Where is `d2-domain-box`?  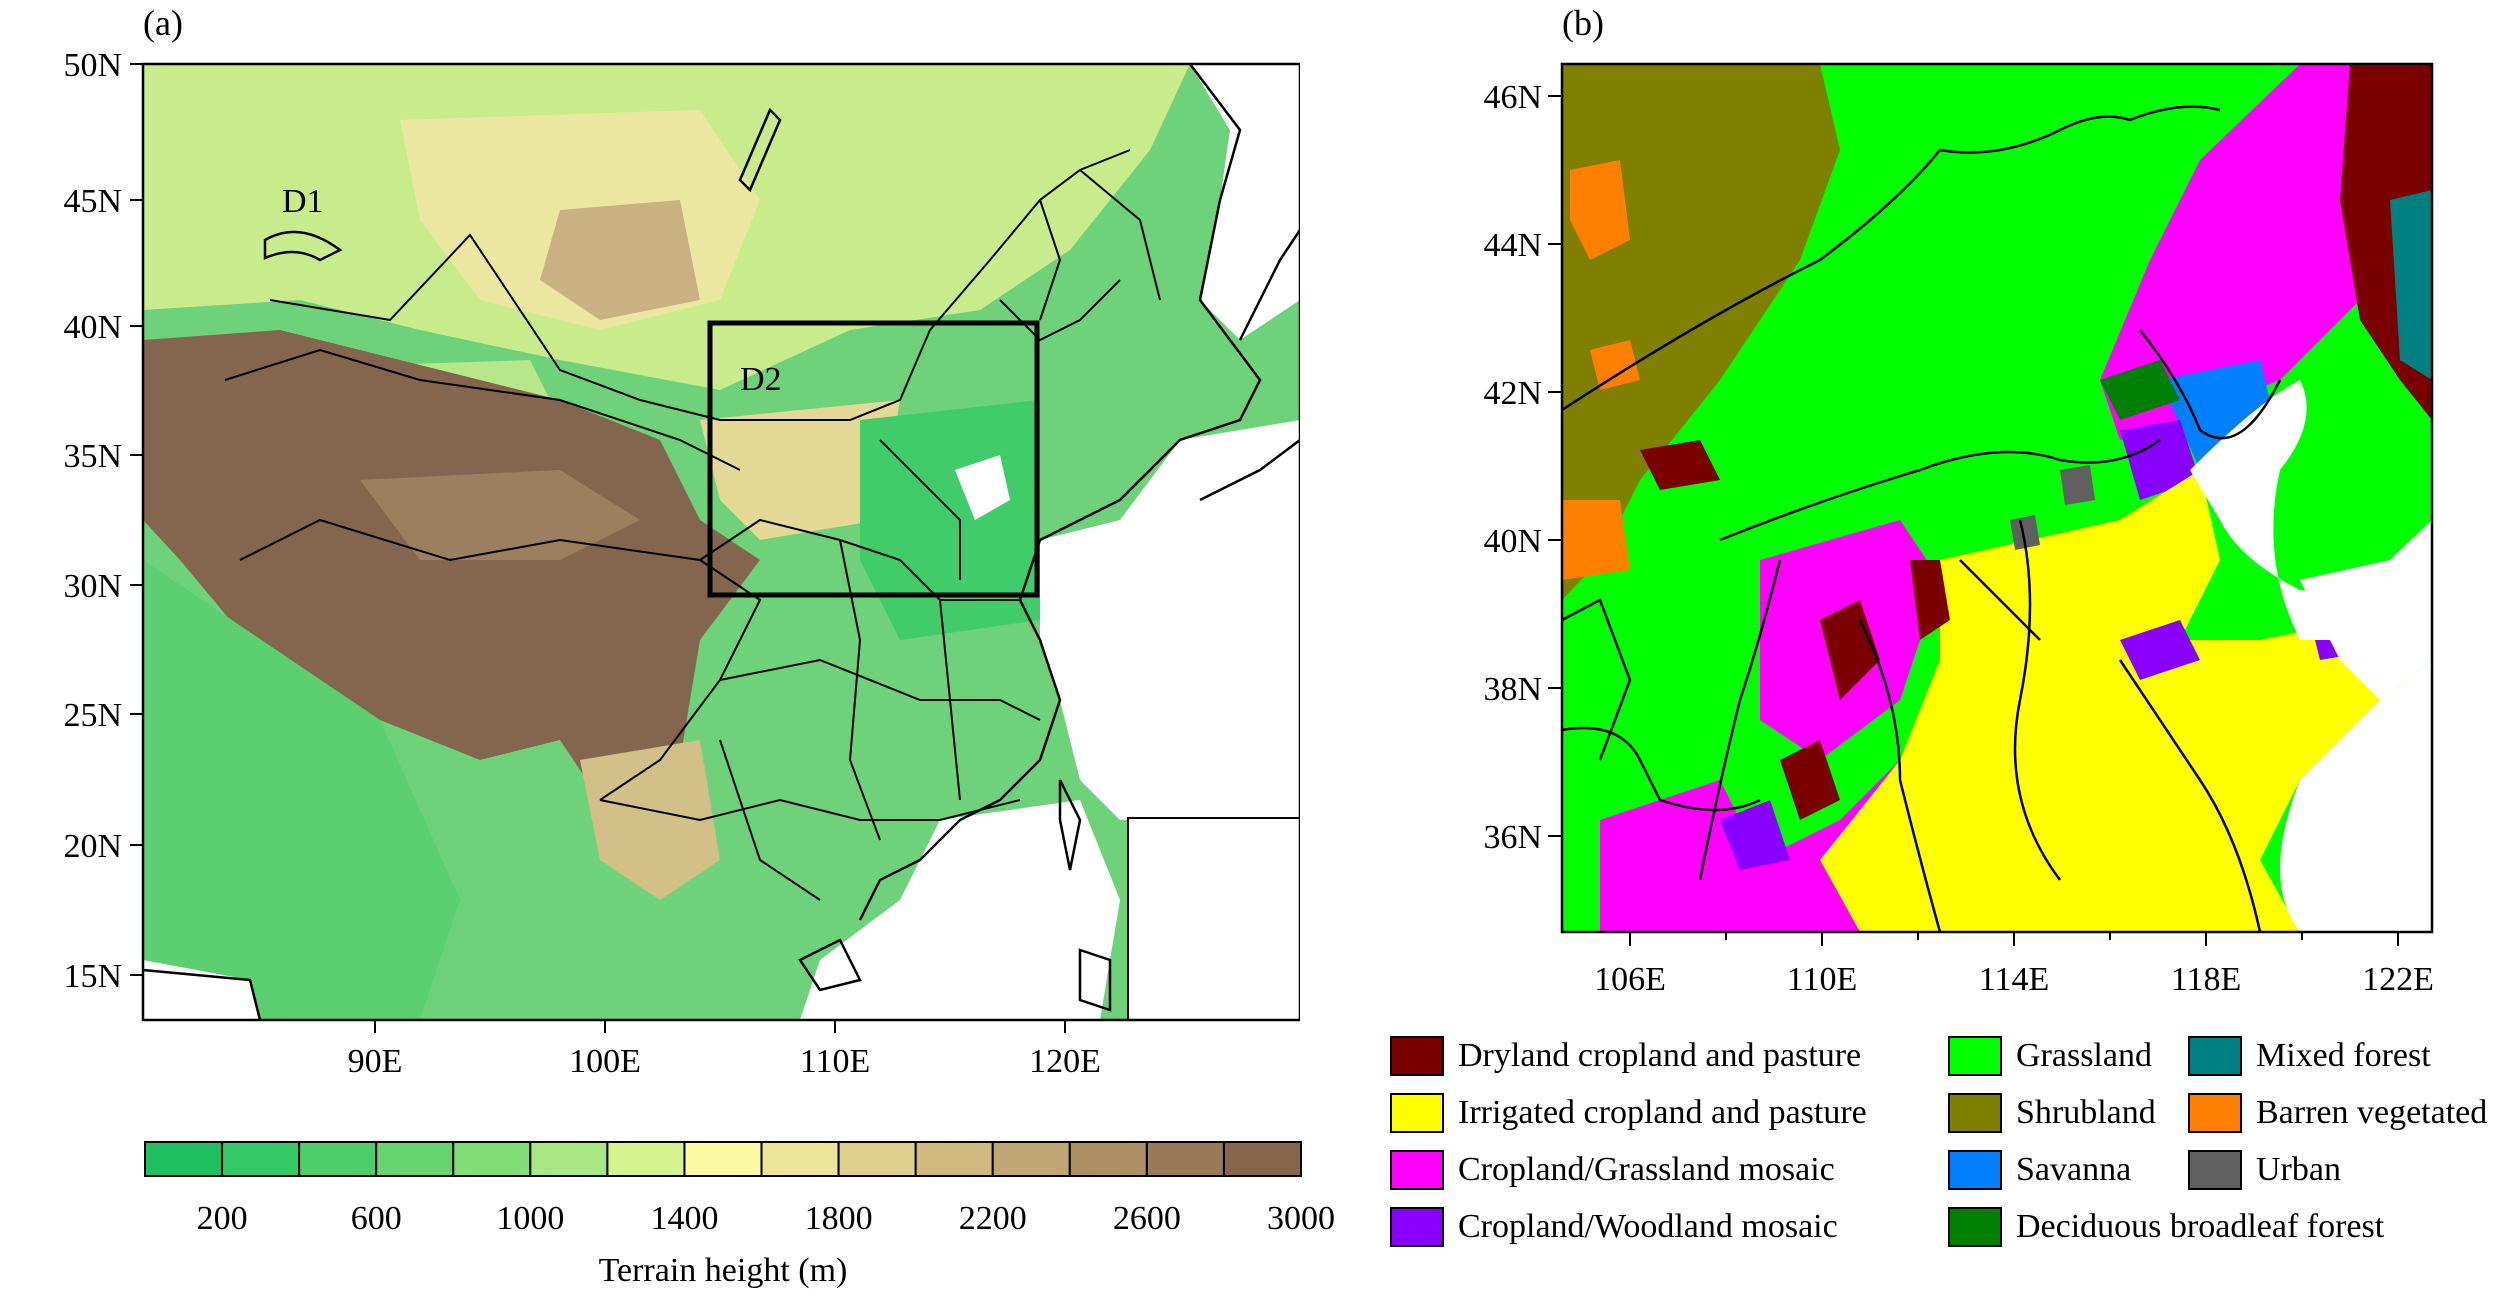 d2-domain-box is located at coordinates (873, 459).